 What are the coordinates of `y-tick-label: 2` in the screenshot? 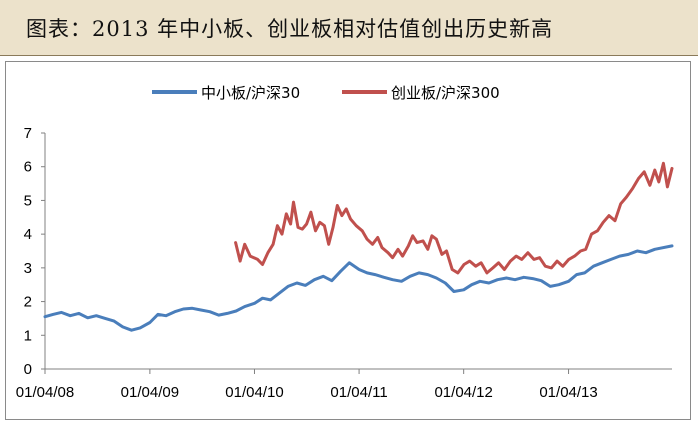 It's located at (28, 302).